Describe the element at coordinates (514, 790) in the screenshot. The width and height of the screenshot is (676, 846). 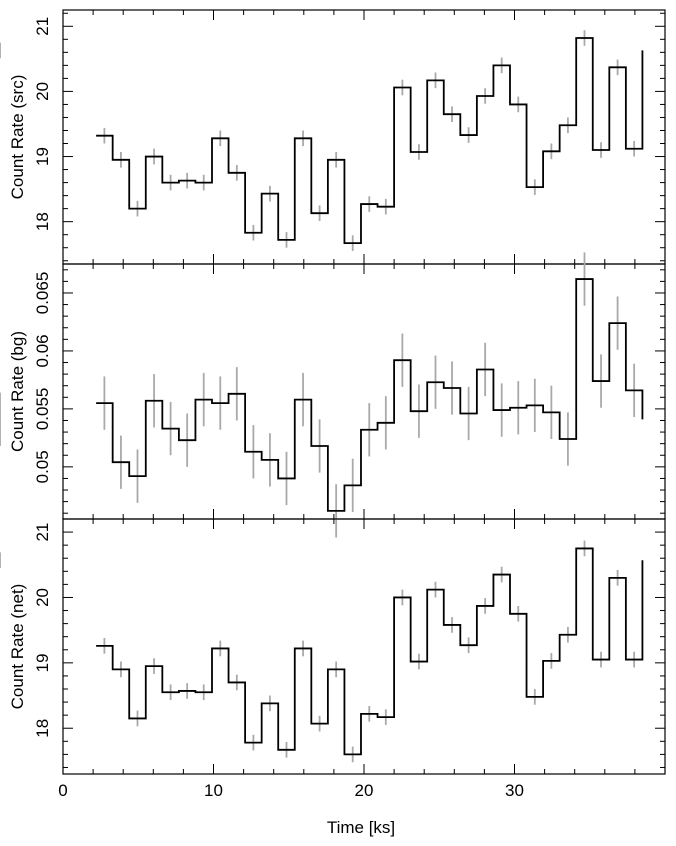
I see `x-tick-label: 30` at that location.